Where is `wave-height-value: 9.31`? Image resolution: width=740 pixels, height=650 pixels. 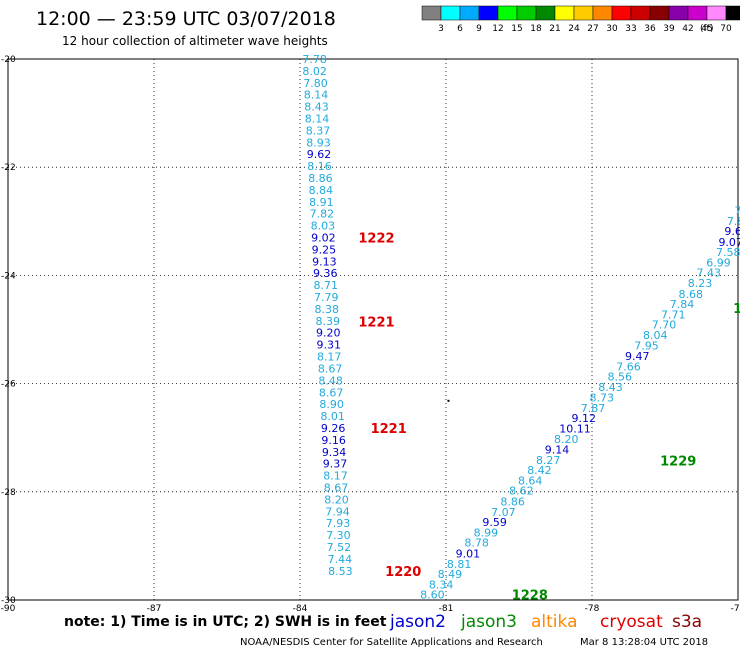
wave-height-value: 9.31 is located at coordinates (328, 345).